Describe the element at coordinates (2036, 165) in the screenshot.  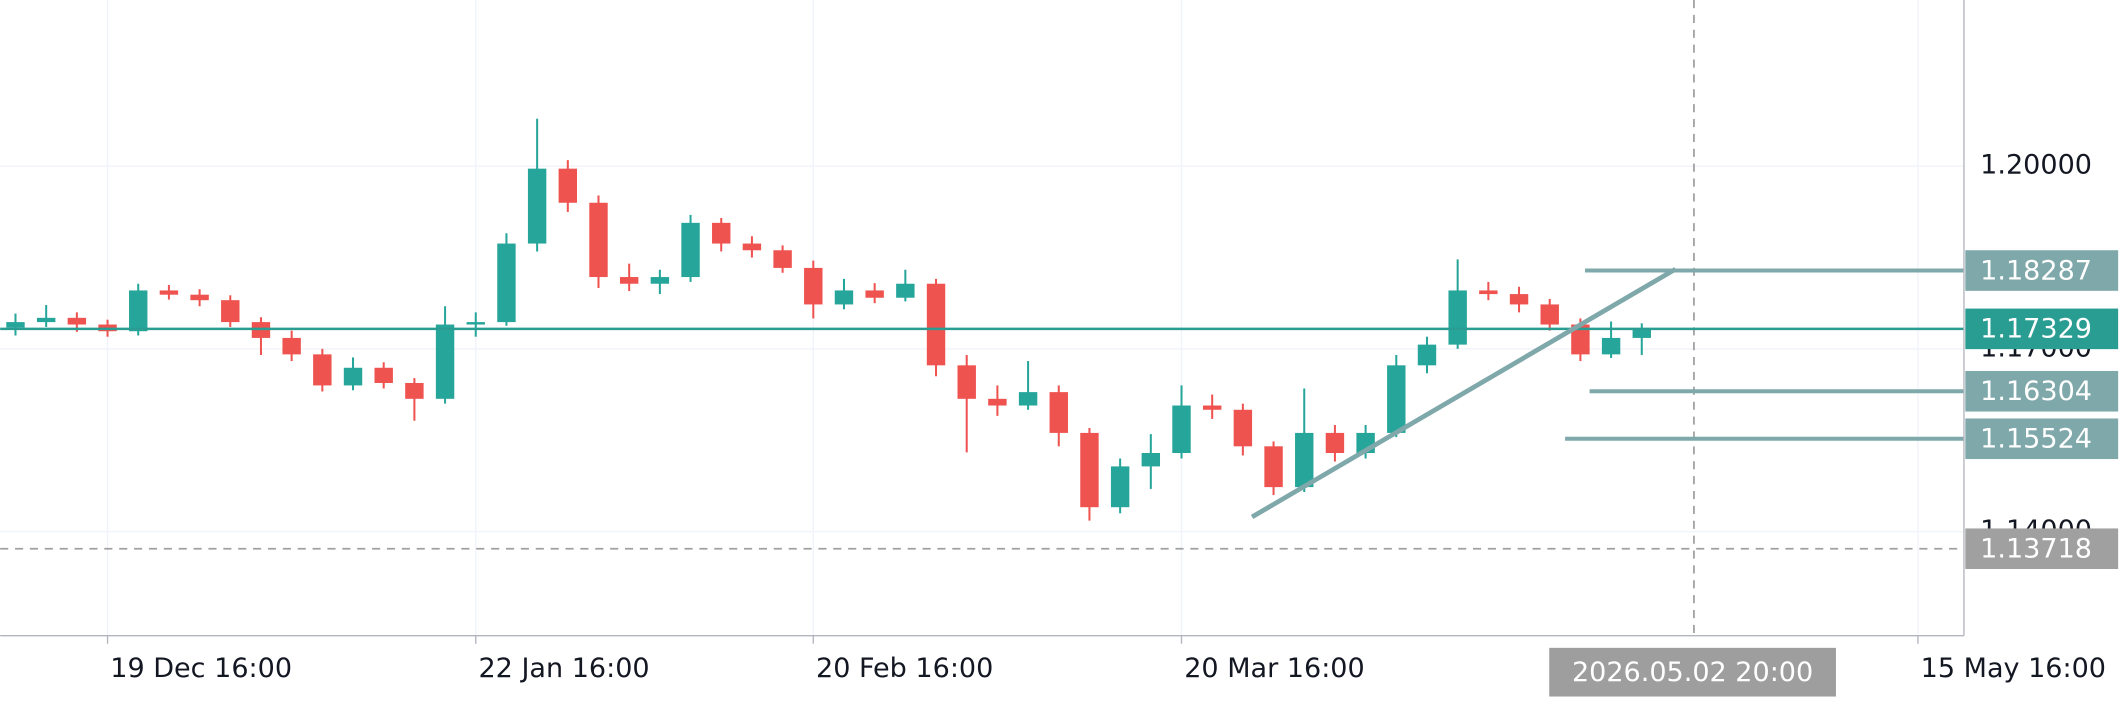
I see `y-tick-label: 1.20000` at that location.